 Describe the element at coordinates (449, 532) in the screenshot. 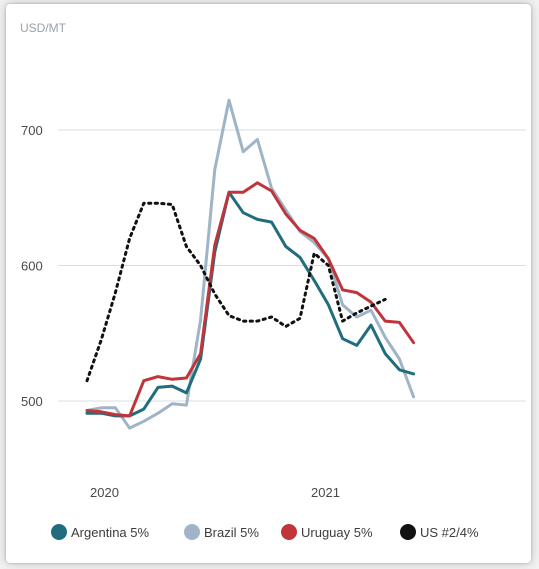

I see `legend-label-us: US #2/4%` at that location.